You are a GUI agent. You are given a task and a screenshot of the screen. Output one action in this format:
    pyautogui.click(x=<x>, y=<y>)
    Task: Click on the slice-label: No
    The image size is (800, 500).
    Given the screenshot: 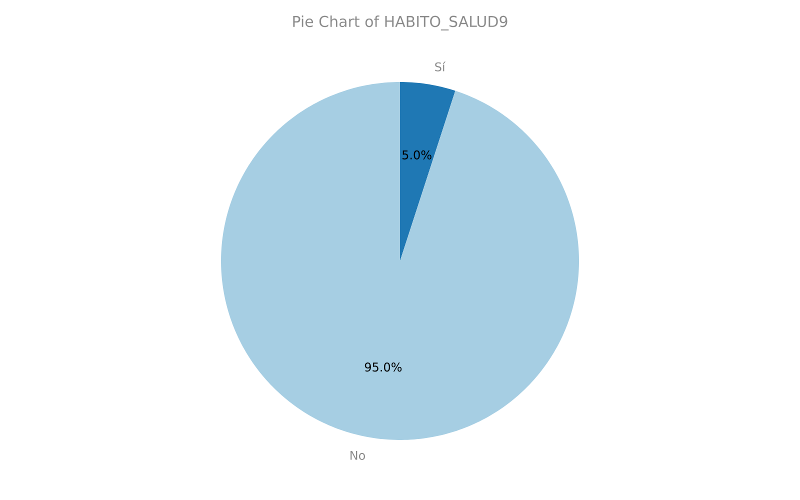 What is the action you would take?
    pyautogui.click(x=358, y=455)
    